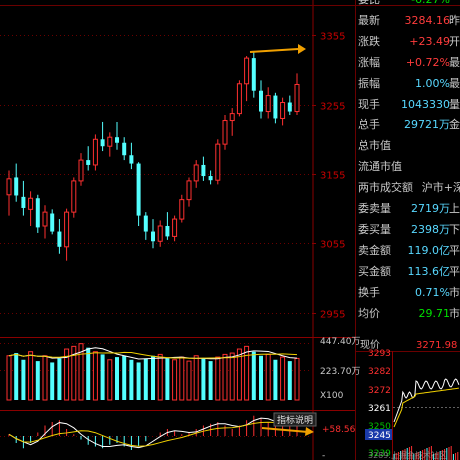 Image resolution: width=460 pixels, height=460 pixels. I want to click on arrow-head, so click(302, 49).